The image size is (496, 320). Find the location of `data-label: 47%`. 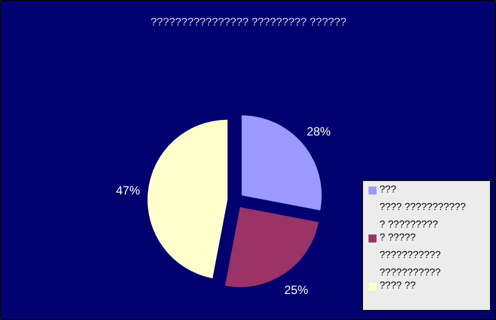

data-label: 47% is located at coordinates (128, 190).